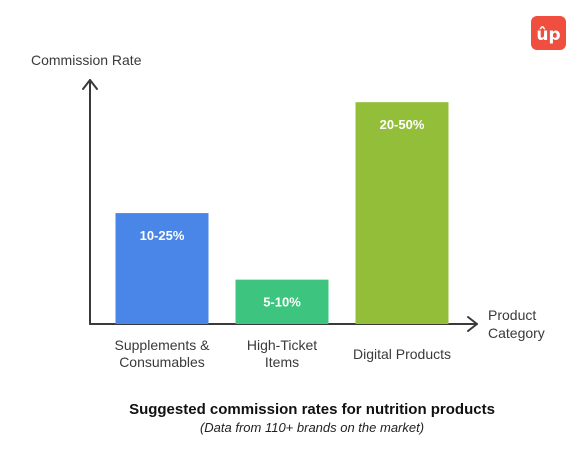 The image size is (582, 450). Describe the element at coordinates (282, 362) in the screenshot. I see `category-label-2-line-2: Items` at that location.